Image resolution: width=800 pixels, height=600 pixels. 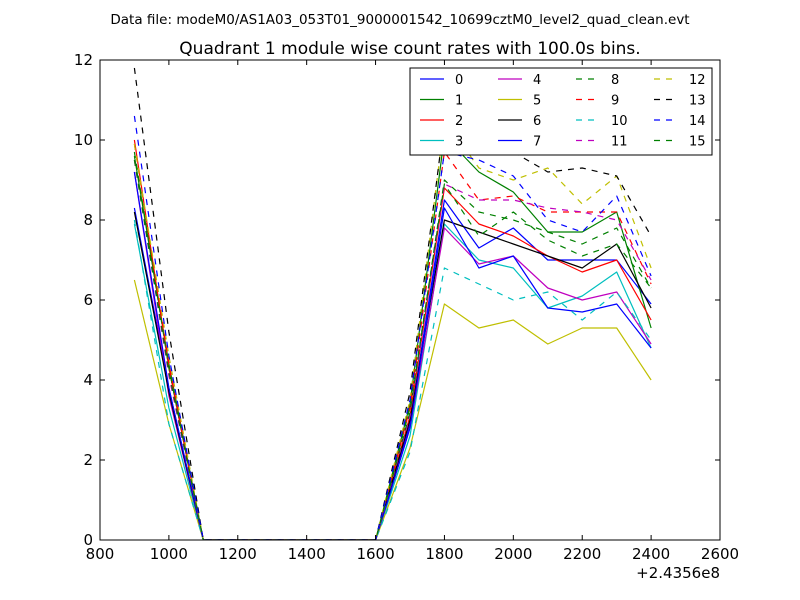 I want to click on x-tick-label: 2600, so click(x=720, y=554).